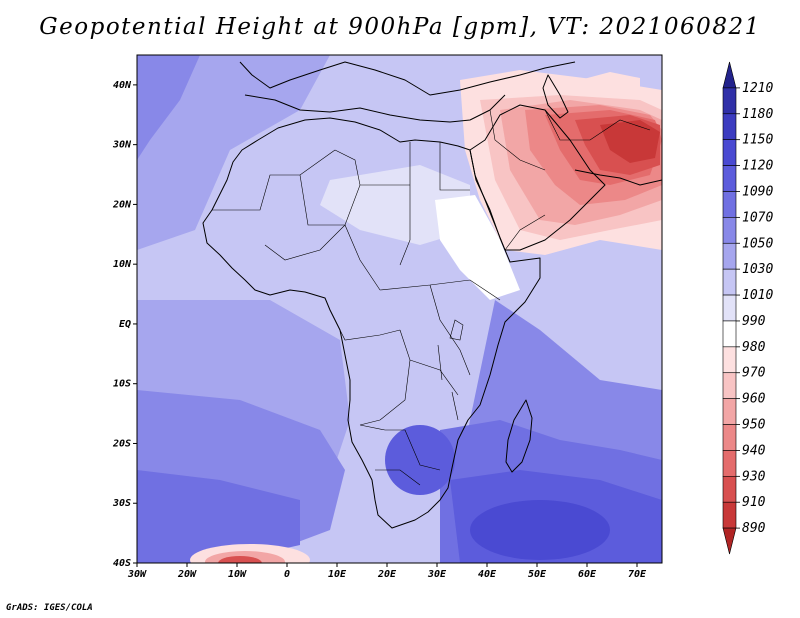 The width and height of the screenshot is (800, 618). What do you see at coordinates (757, 243) in the screenshot?
I see `colorbar-label: 1050` at bounding box center [757, 243].